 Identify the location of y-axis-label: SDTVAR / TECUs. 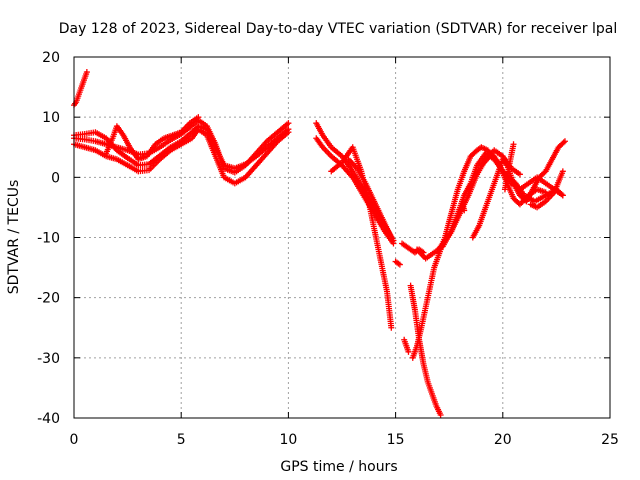
(14, 237).